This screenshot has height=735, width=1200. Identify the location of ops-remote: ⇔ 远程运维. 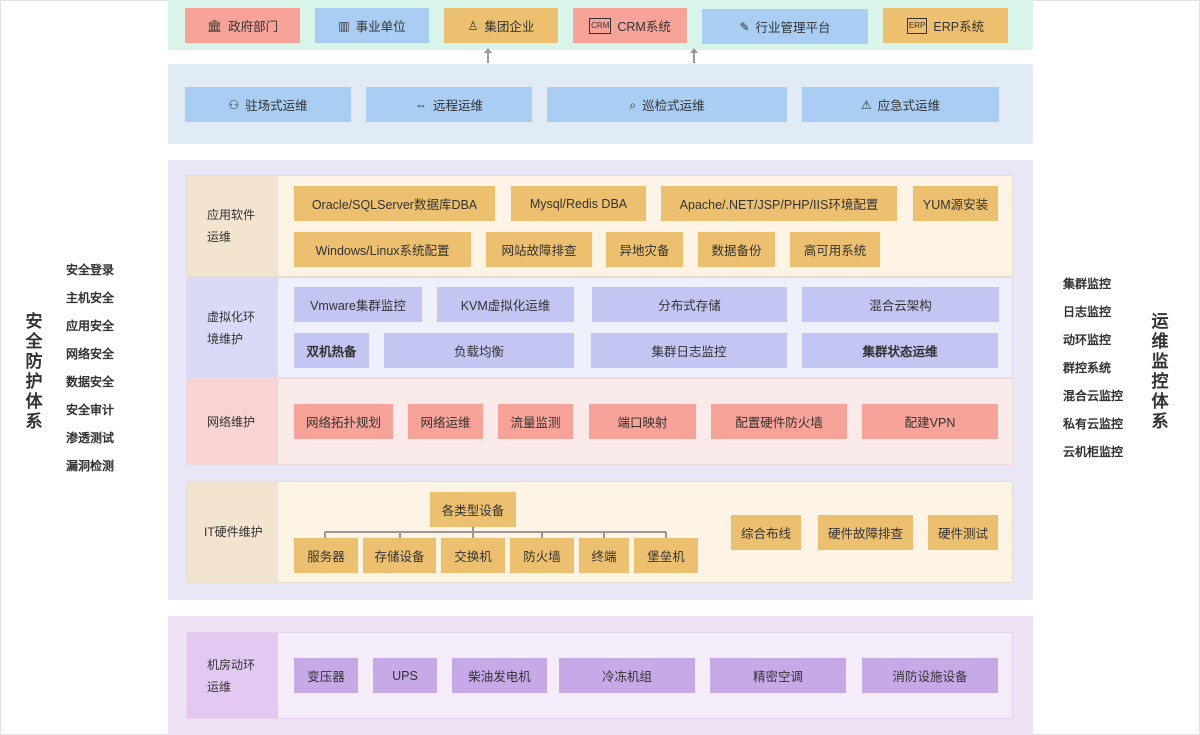
(449, 104).